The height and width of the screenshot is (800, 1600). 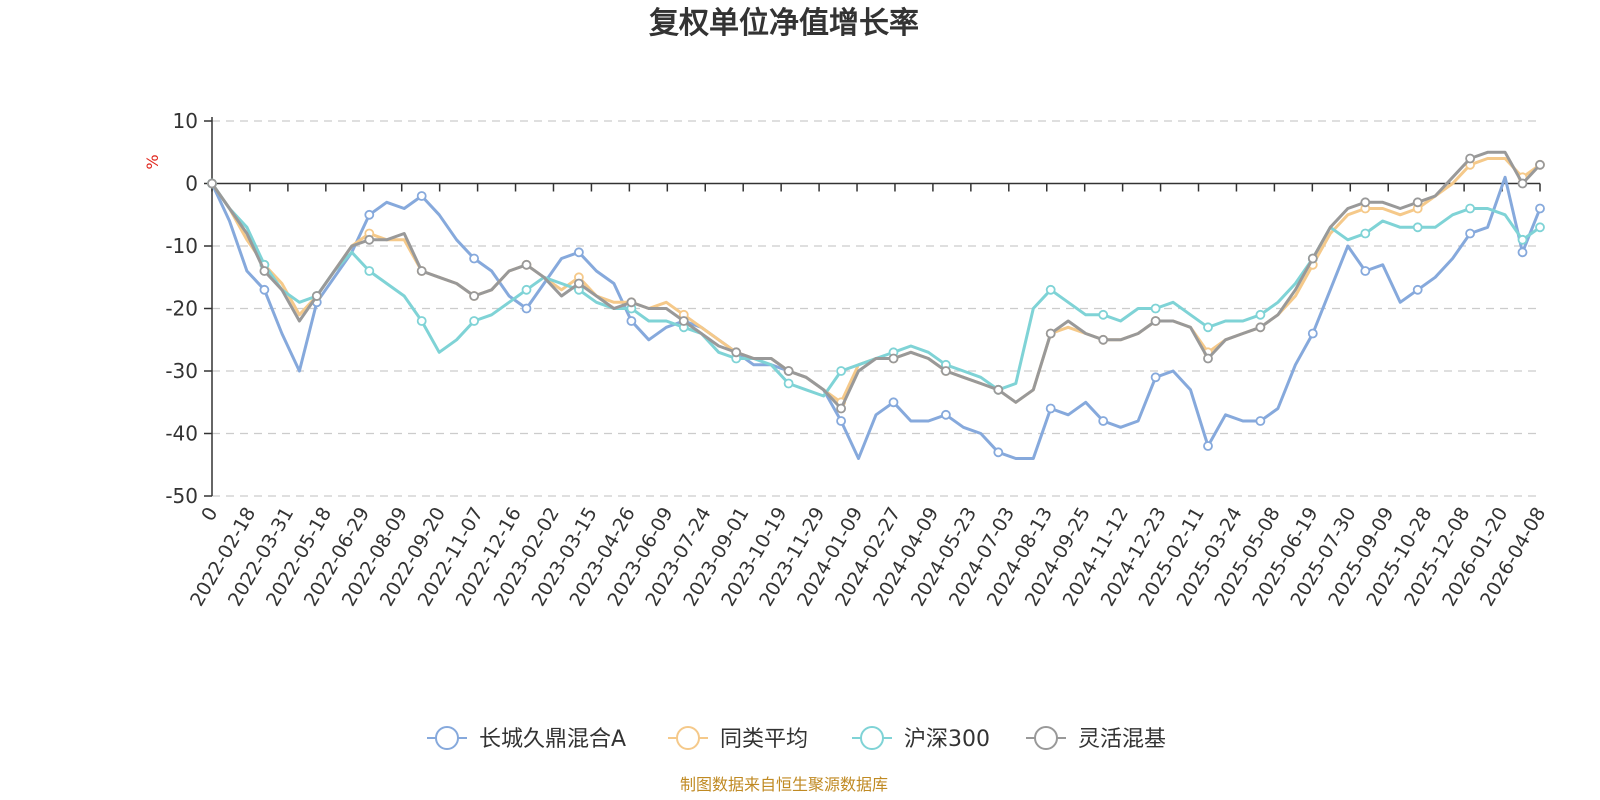 I want to click on legend-item: 沪深300, so click(x=921, y=739).